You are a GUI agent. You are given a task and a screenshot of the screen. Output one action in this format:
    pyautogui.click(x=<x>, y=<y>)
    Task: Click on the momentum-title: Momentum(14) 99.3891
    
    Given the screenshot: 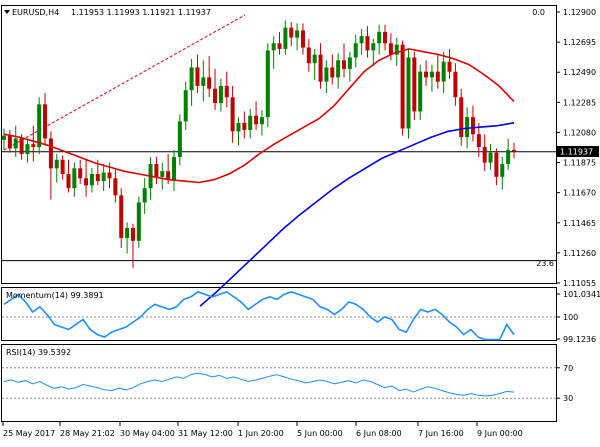 What is the action you would take?
    pyautogui.click(x=55, y=295)
    